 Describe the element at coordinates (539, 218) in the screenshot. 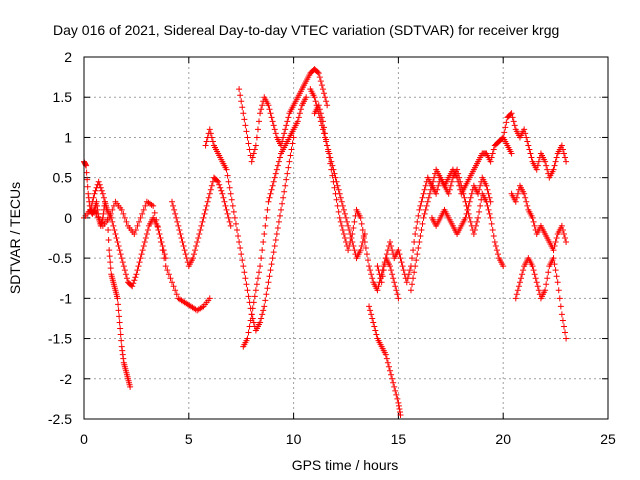

I see `series-sat-o` at that location.